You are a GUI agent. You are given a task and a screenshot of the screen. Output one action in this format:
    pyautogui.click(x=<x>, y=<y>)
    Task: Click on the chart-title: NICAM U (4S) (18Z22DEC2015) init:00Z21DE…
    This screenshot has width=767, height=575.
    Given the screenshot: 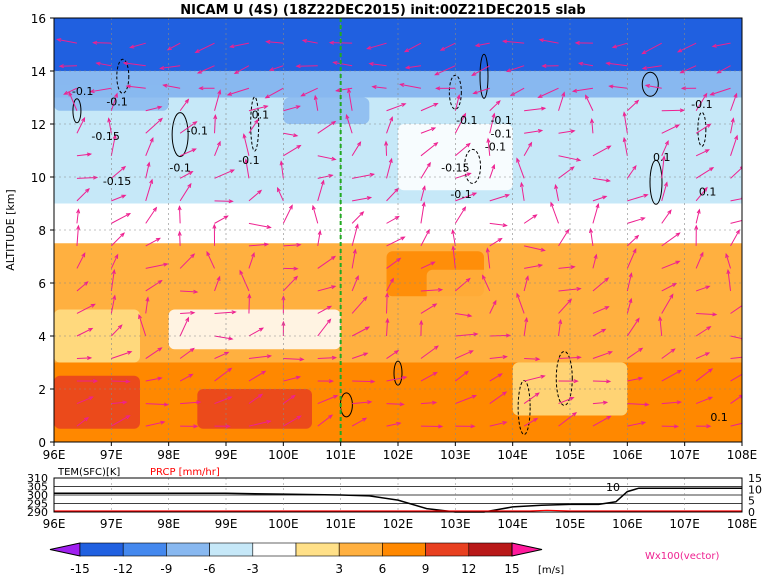 What is the action you would take?
    pyautogui.click(x=382, y=10)
    